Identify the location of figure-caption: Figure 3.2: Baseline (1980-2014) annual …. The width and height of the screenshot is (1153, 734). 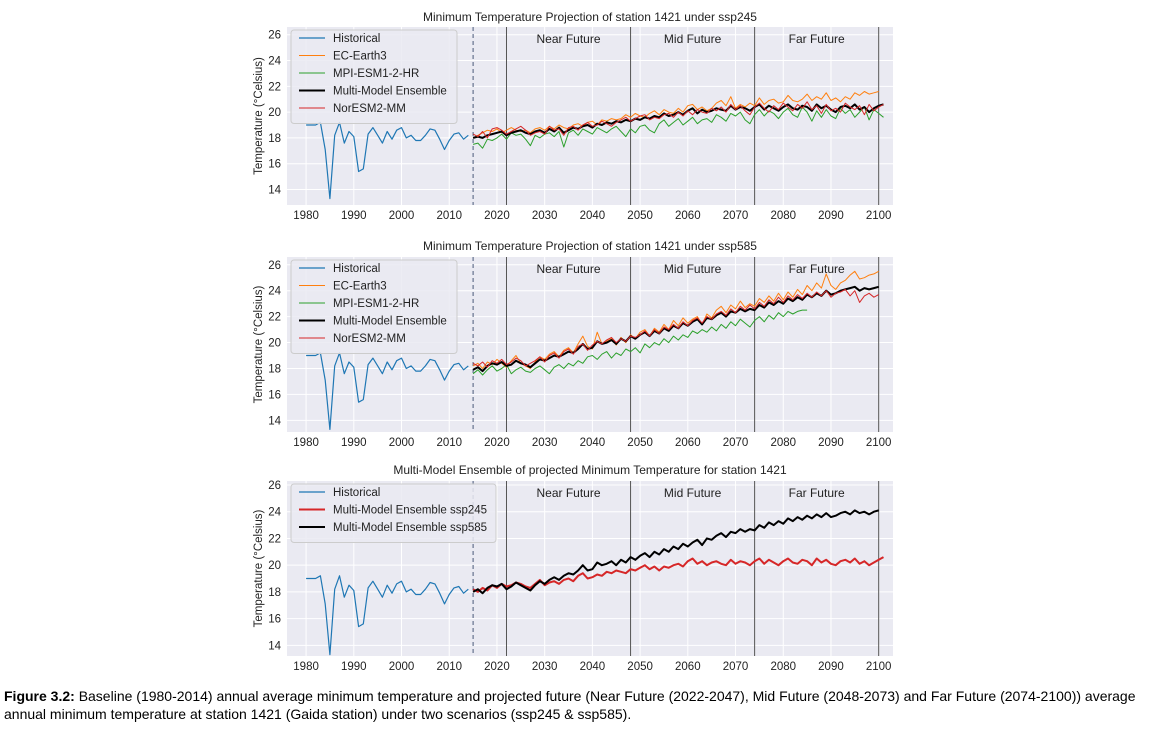
(576, 705).